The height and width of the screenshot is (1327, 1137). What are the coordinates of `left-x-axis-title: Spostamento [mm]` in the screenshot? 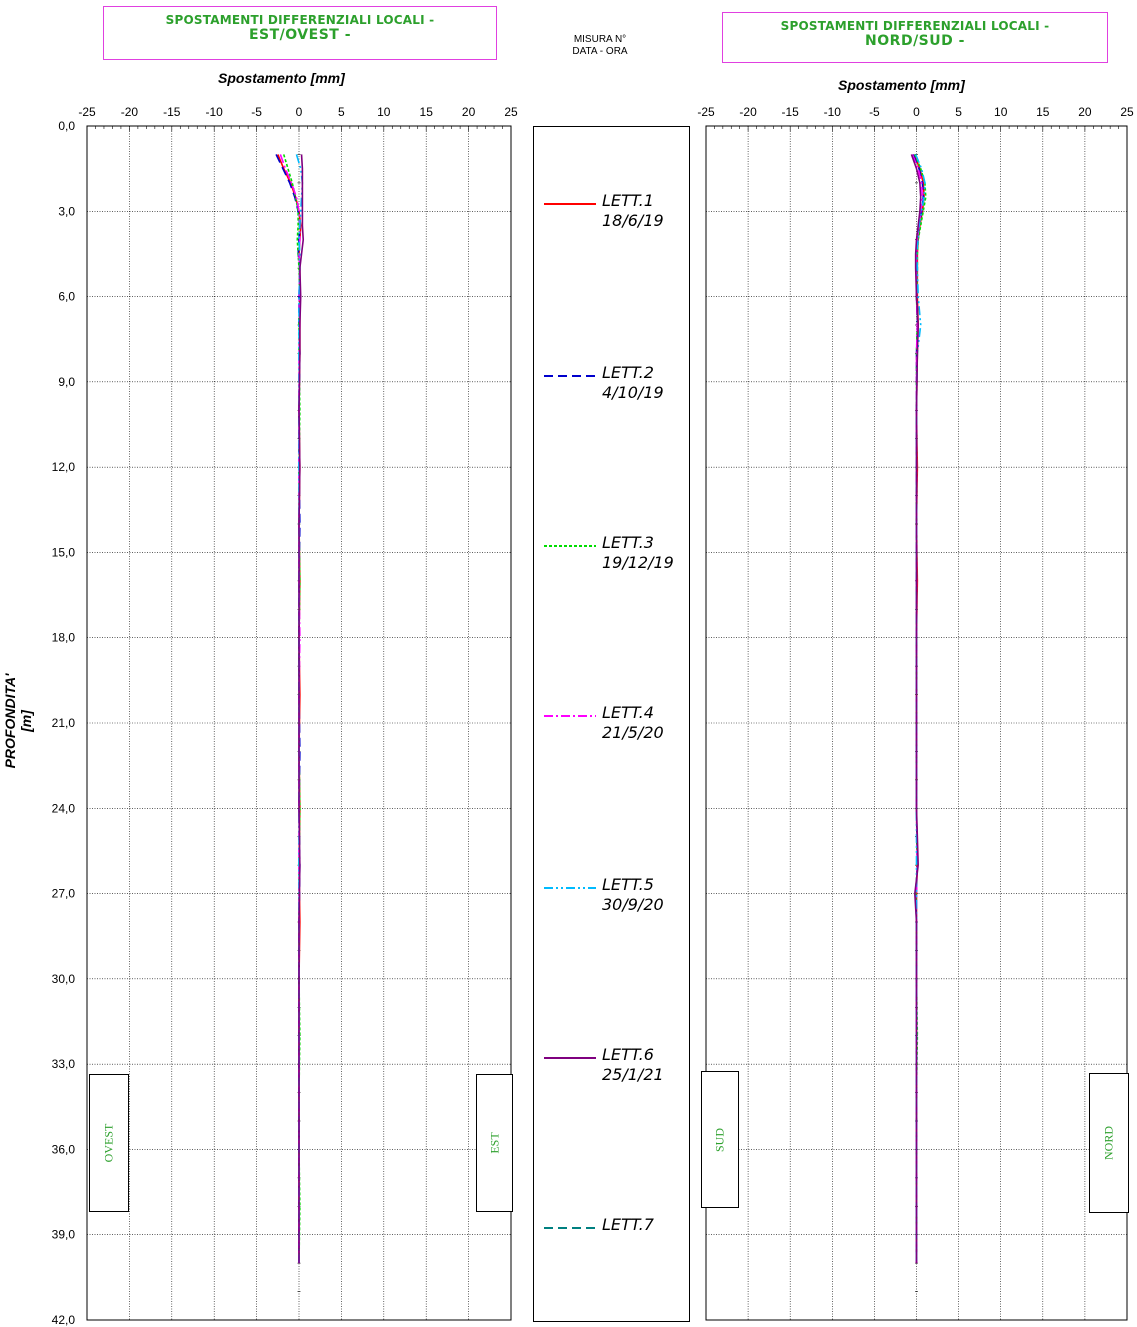 It's located at (281, 78).